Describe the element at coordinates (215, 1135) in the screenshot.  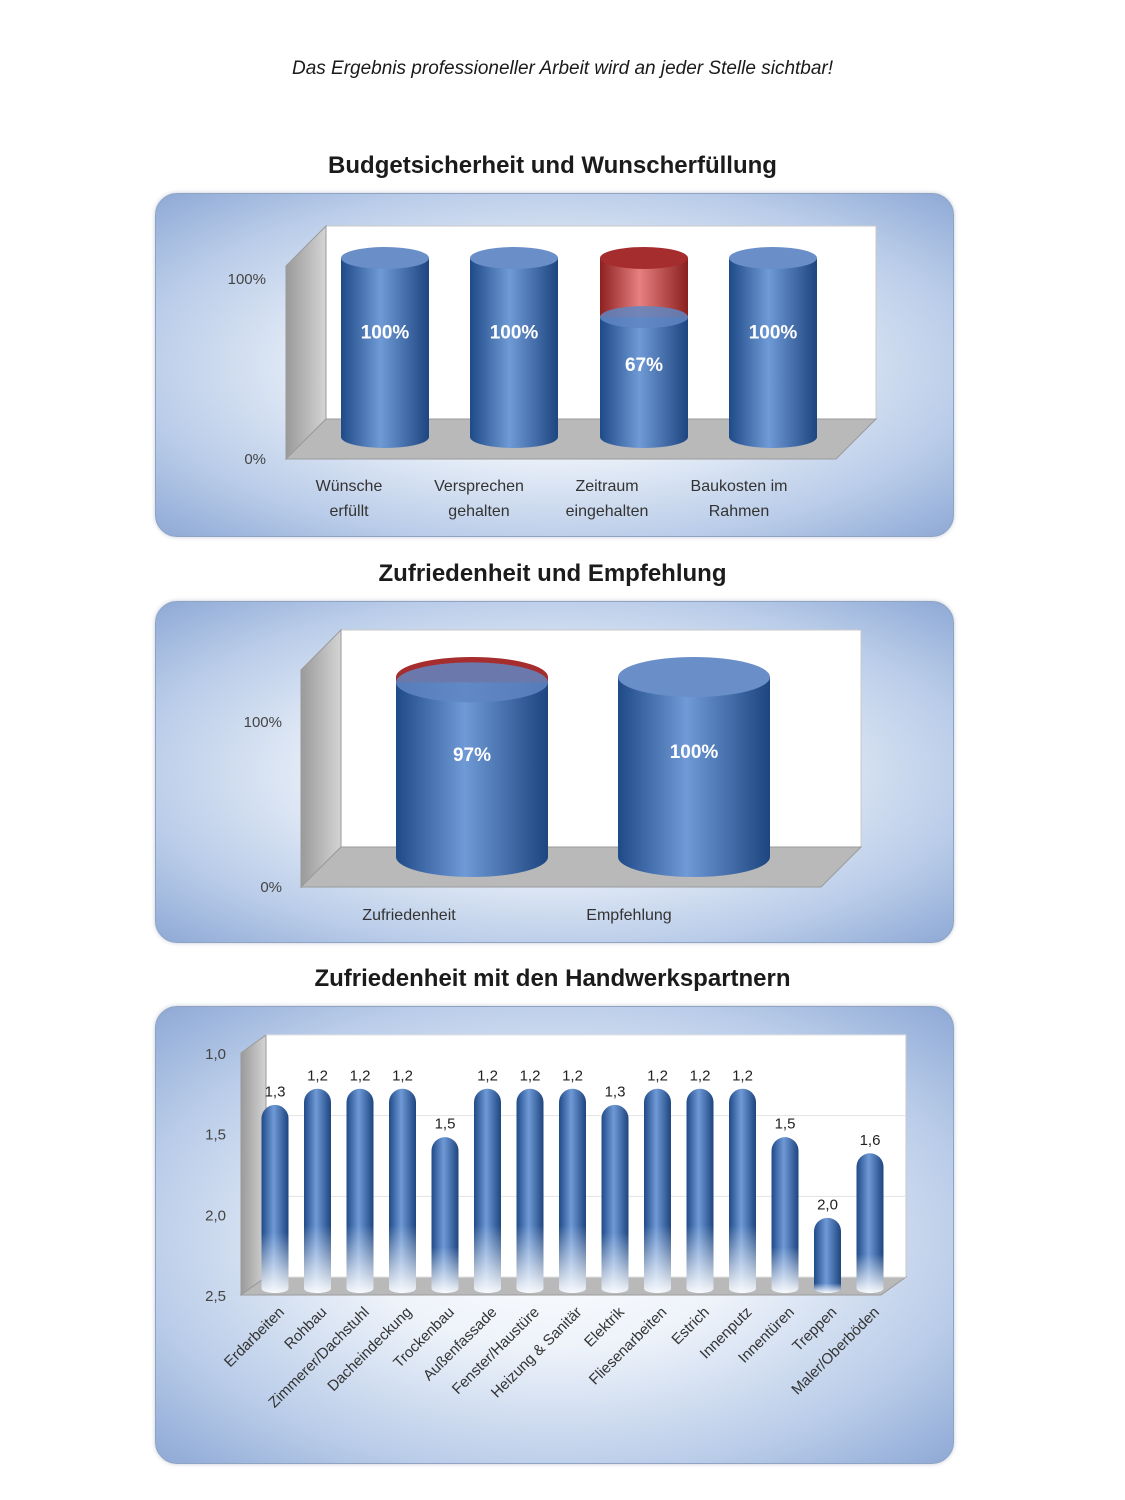
I see `y-tick-label: 1,5` at that location.